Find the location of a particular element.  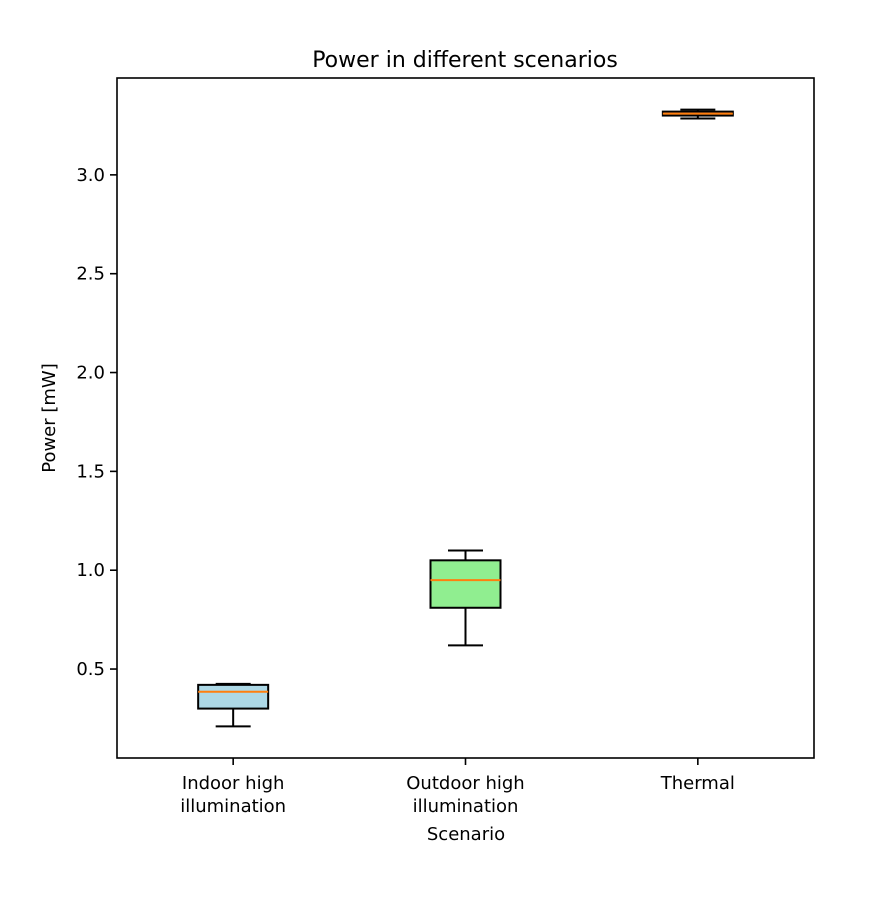

y-tick-label: 3.0 is located at coordinates (90, 175).